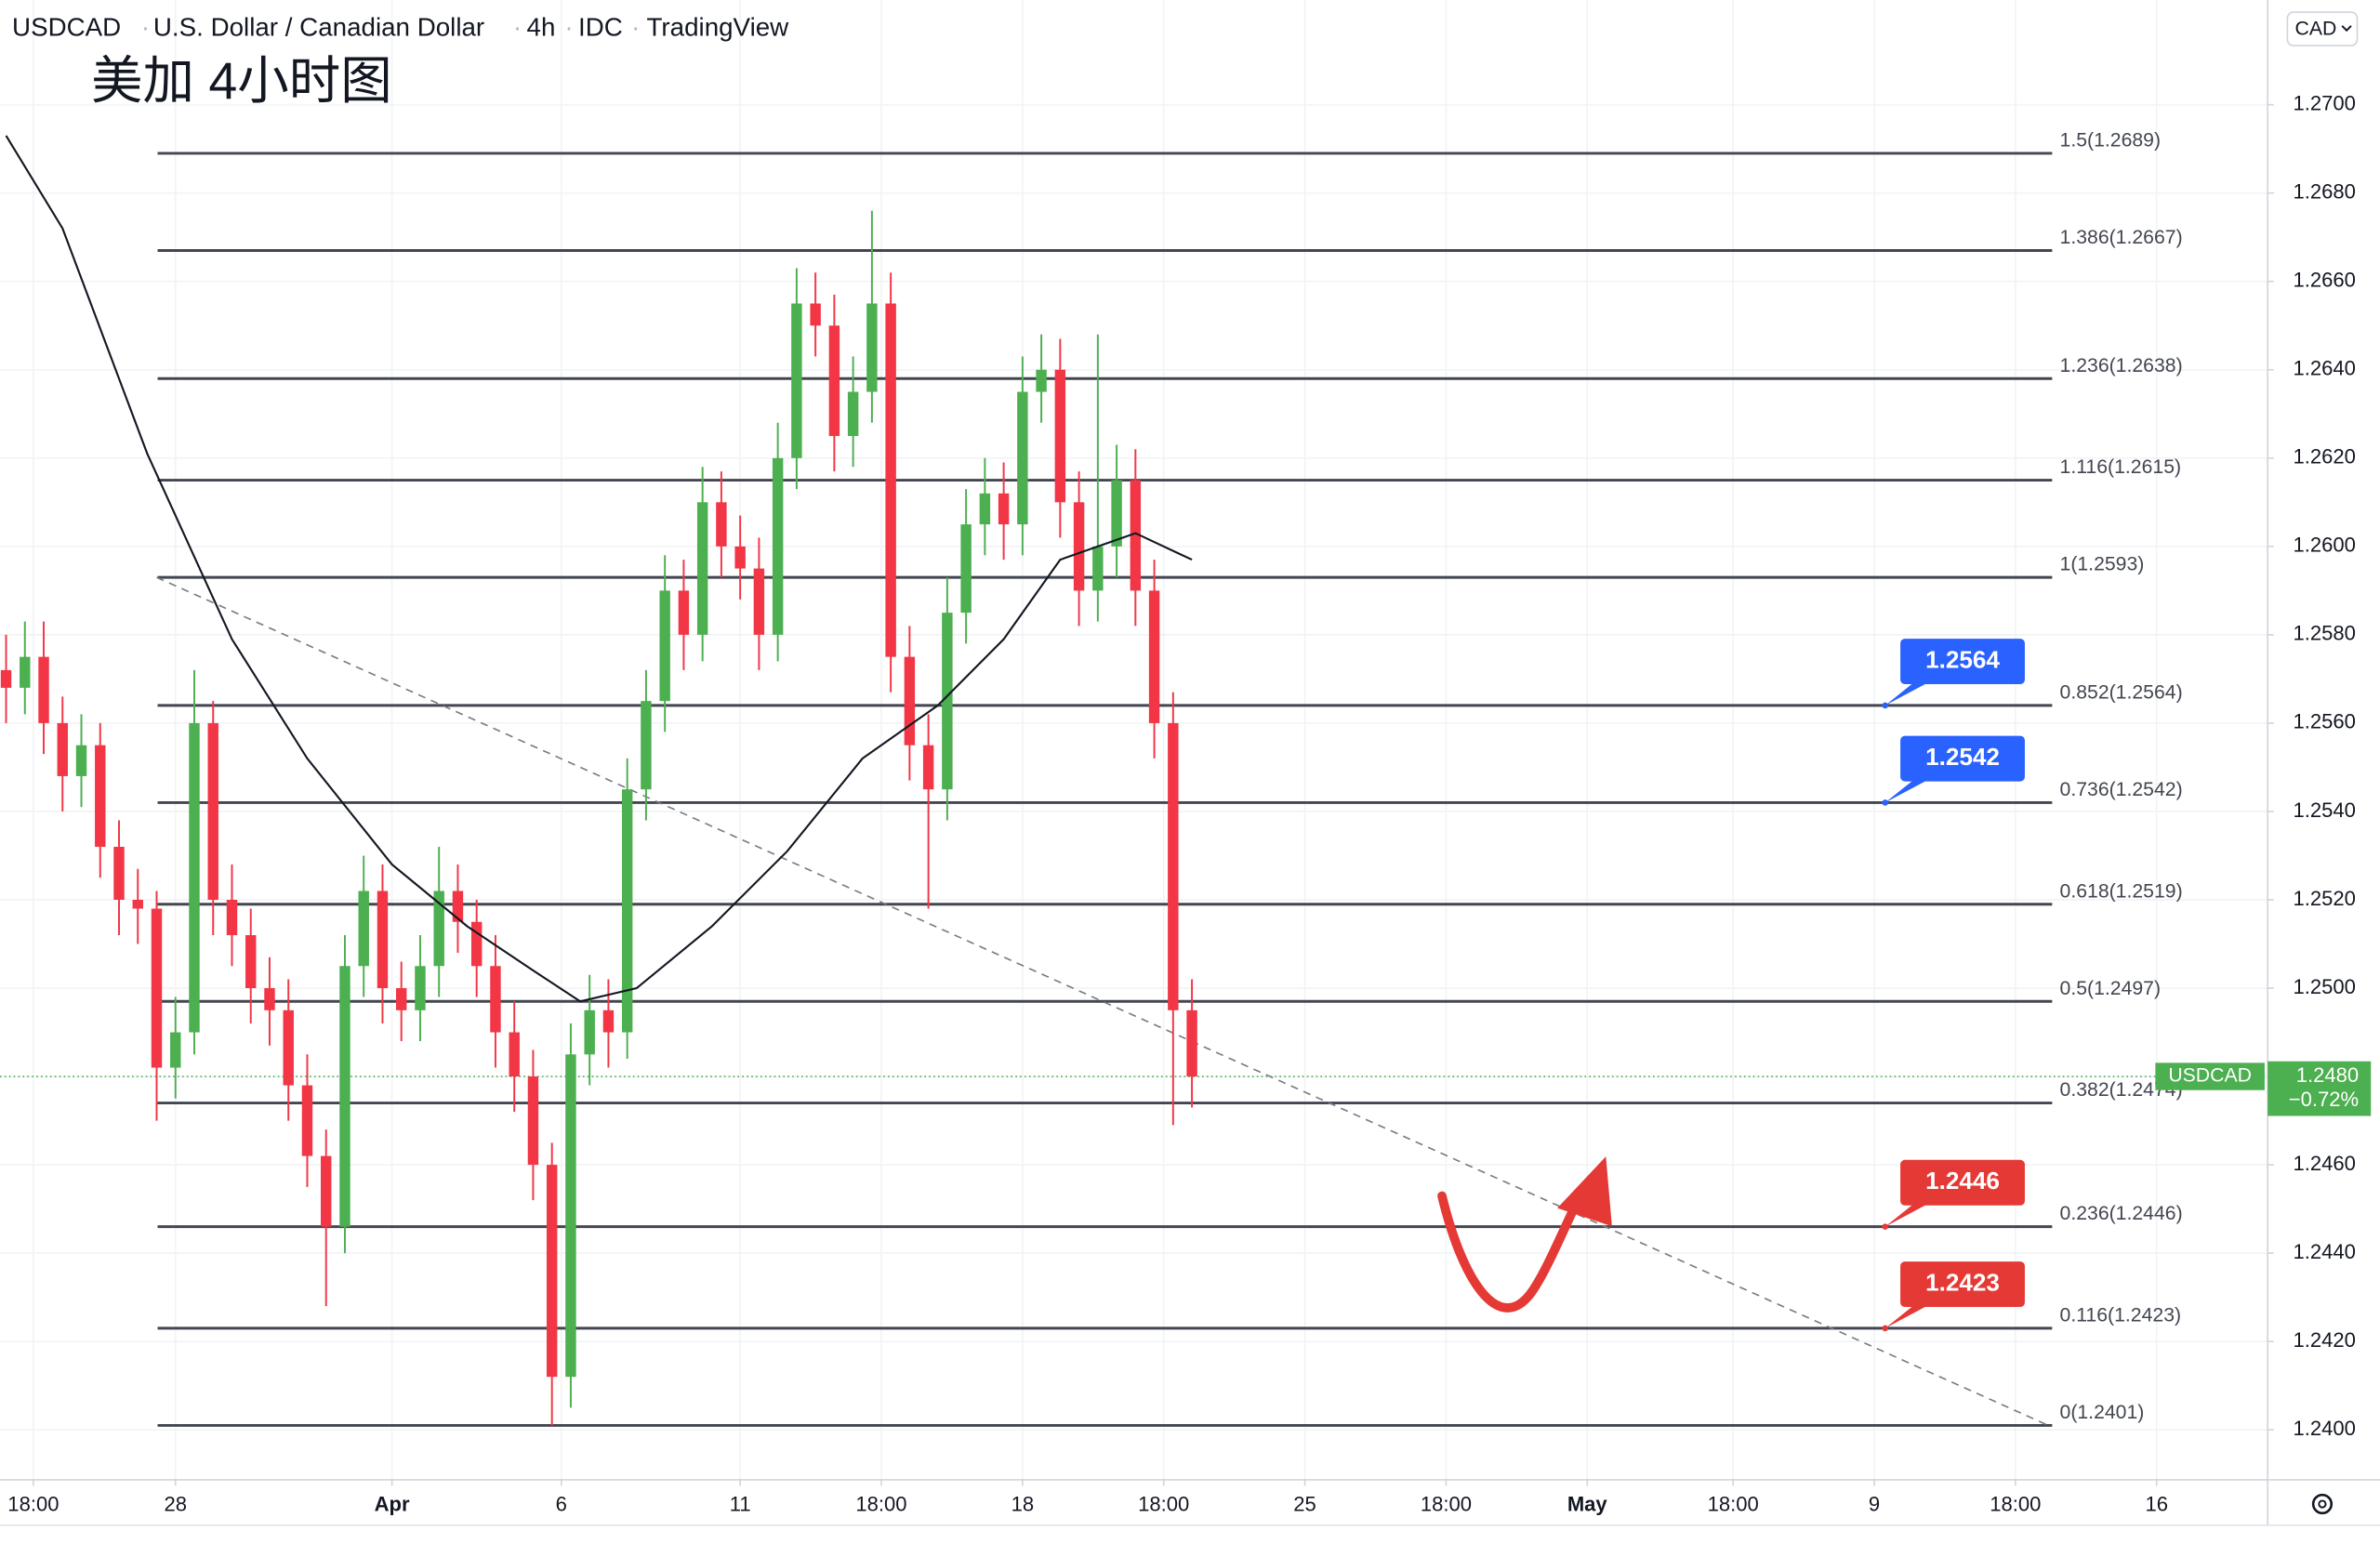  Describe the element at coordinates (740, 1503) in the screenshot. I see `x-tick-label: 11` at that location.